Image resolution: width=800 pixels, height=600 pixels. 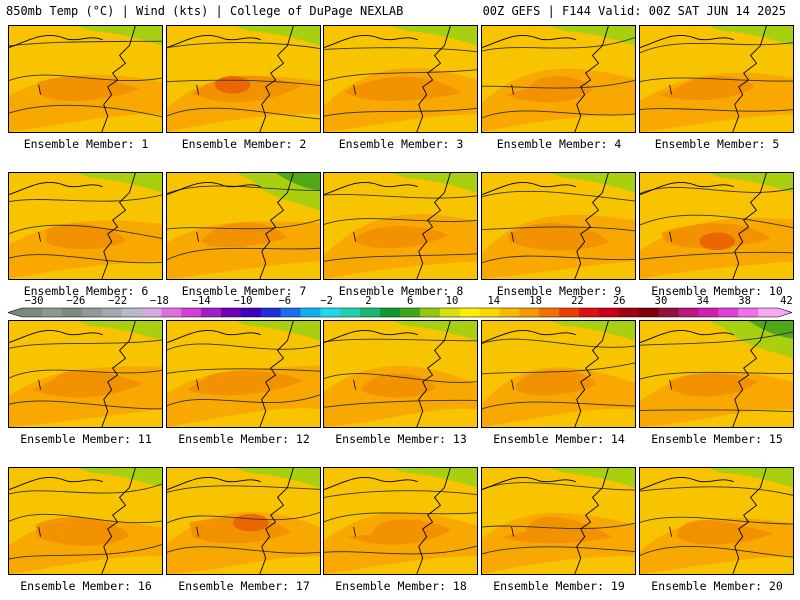 I want to click on ensemble-member-label: Ensemble Member: 7, so click(x=244, y=291).